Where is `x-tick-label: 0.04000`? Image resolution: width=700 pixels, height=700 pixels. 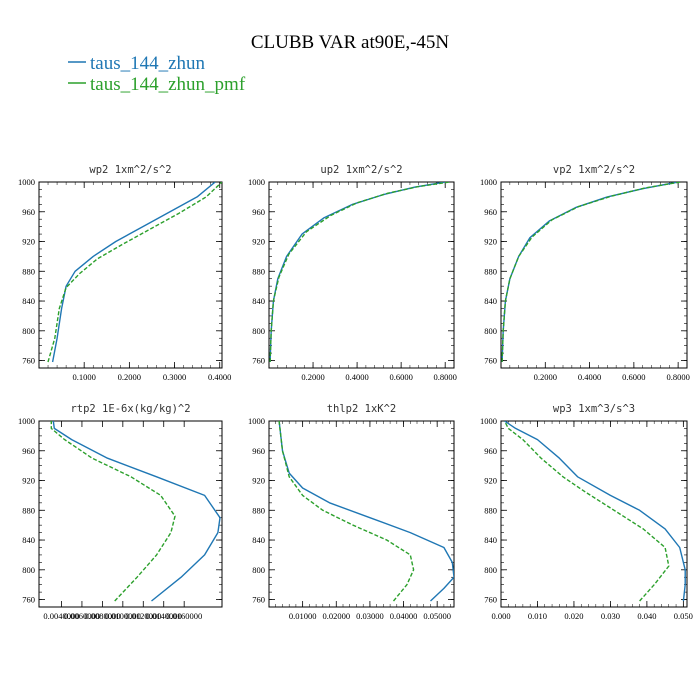 x-tick-label: 0.04000 is located at coordinates (404, 616).